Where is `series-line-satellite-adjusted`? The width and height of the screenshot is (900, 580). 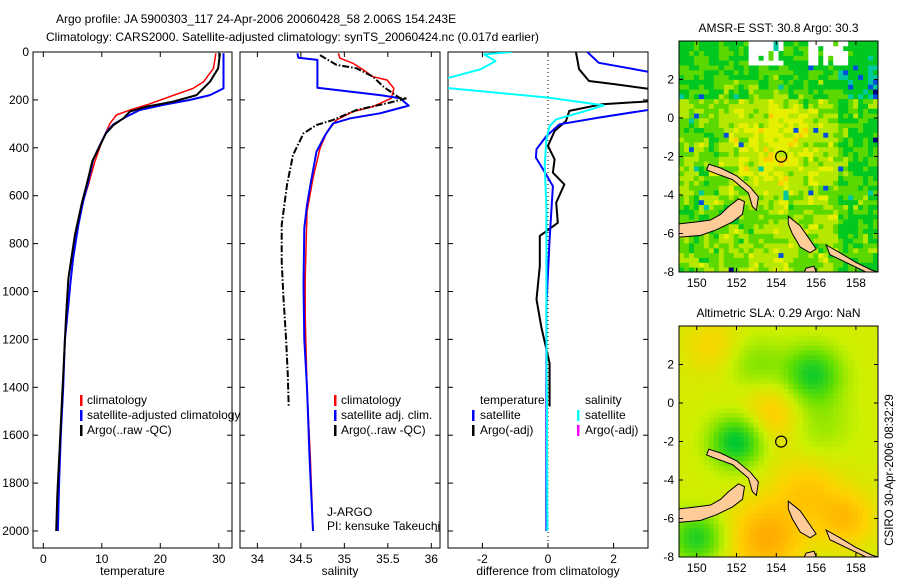 series-line-satellite-adjusted is located at coordinates (353, 292).